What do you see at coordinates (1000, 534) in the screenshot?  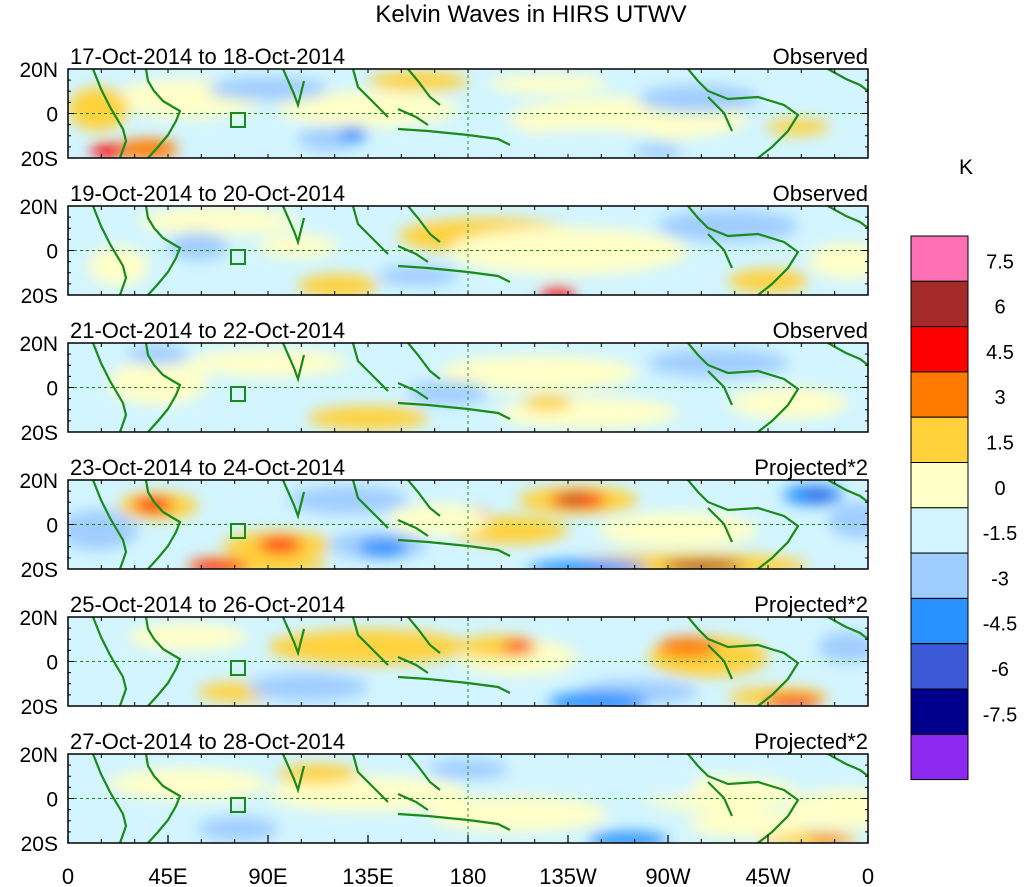 I see `colorbar-tick-label: -1.5` at bounding box center [1000, 534].